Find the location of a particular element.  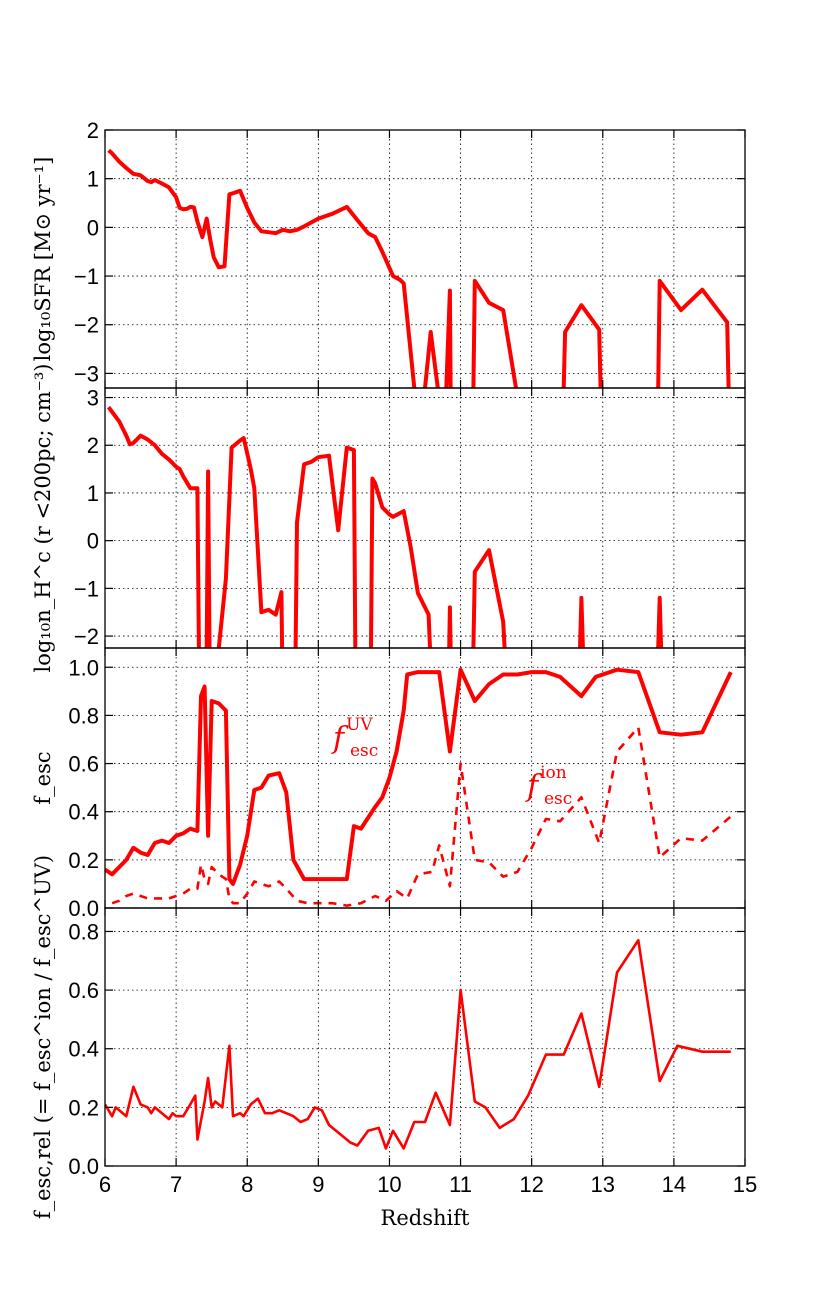

x-tick-label: 7 is located at coordinates (176, 1184).